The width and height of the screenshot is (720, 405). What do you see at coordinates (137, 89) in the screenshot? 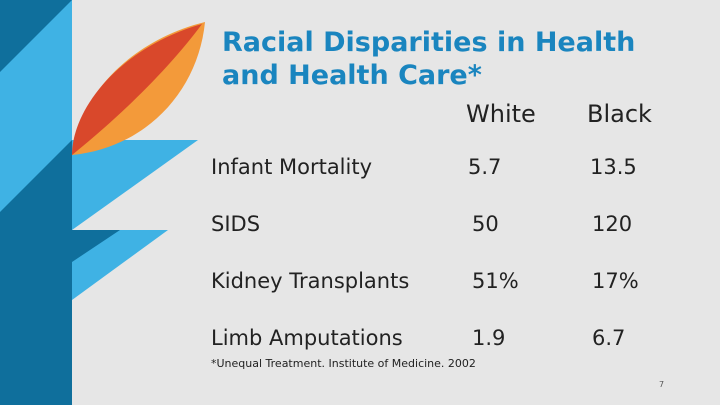
I see `leaf-red` at bounding box center [137, 89].